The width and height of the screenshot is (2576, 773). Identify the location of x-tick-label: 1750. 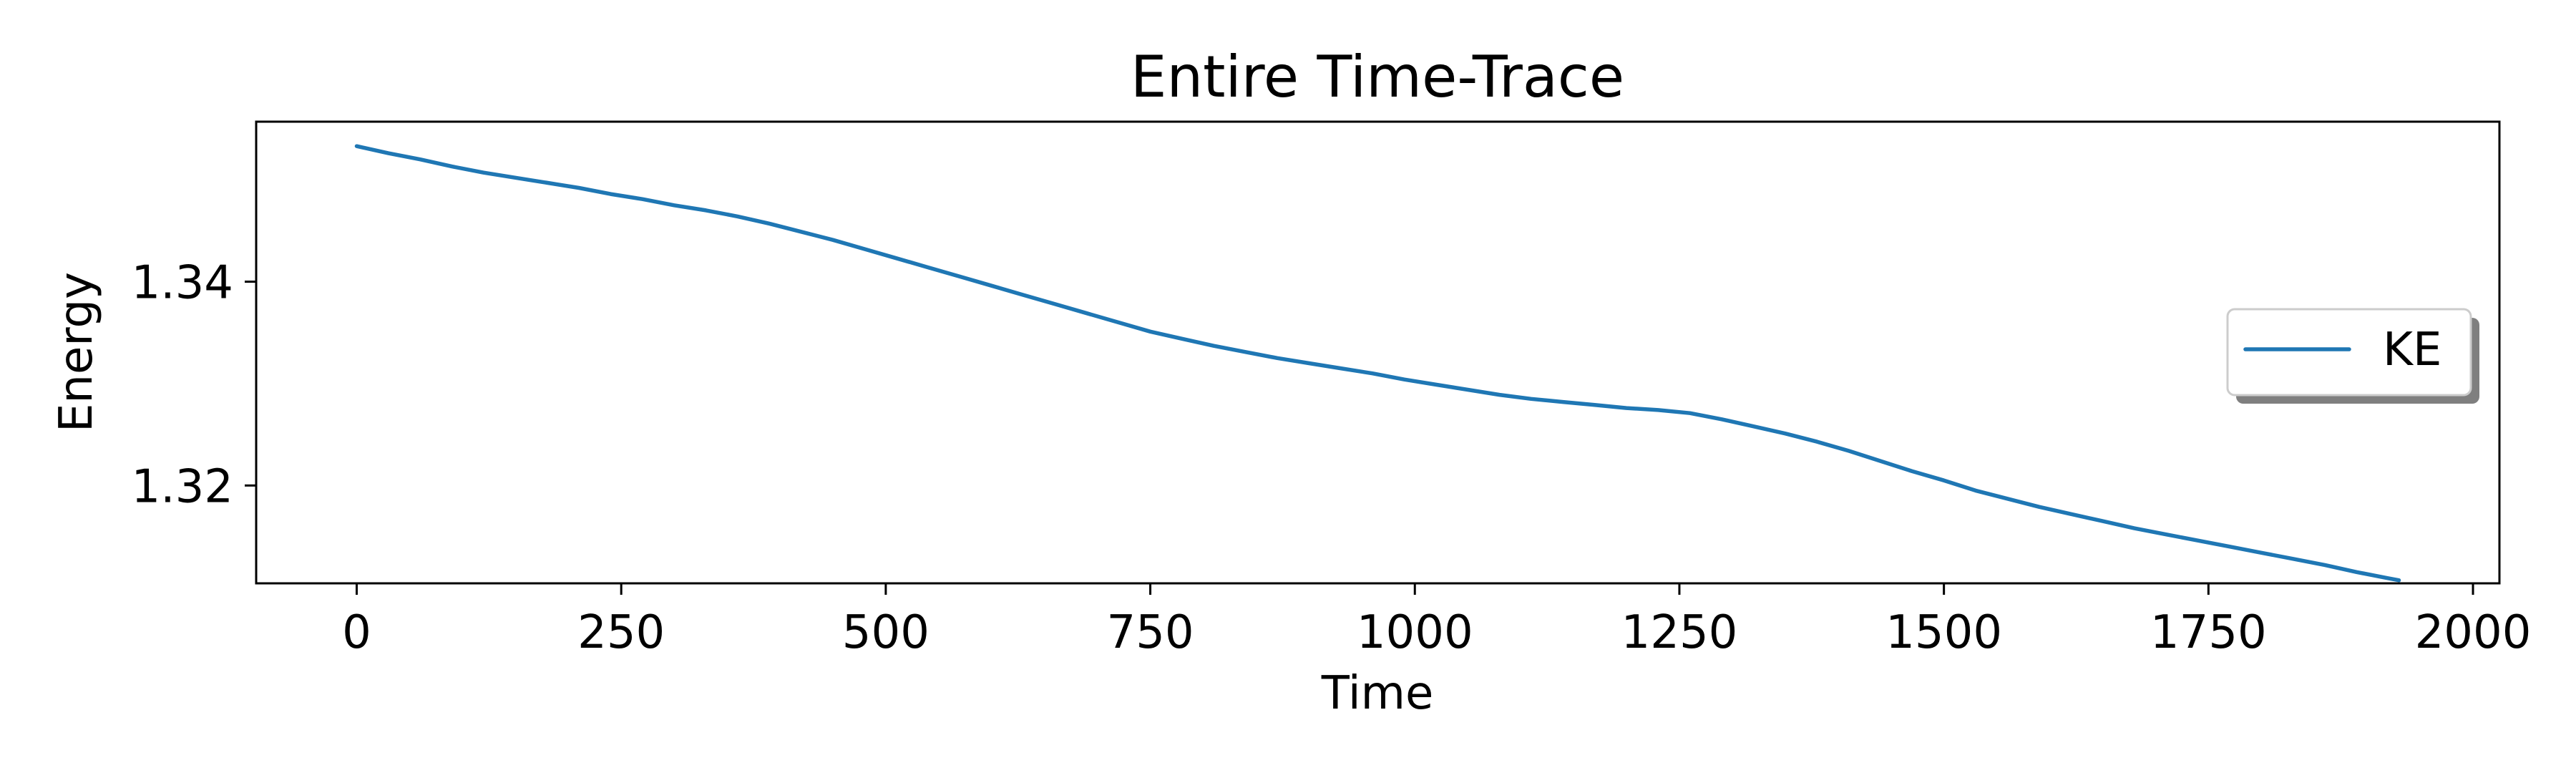
(2208, 632).